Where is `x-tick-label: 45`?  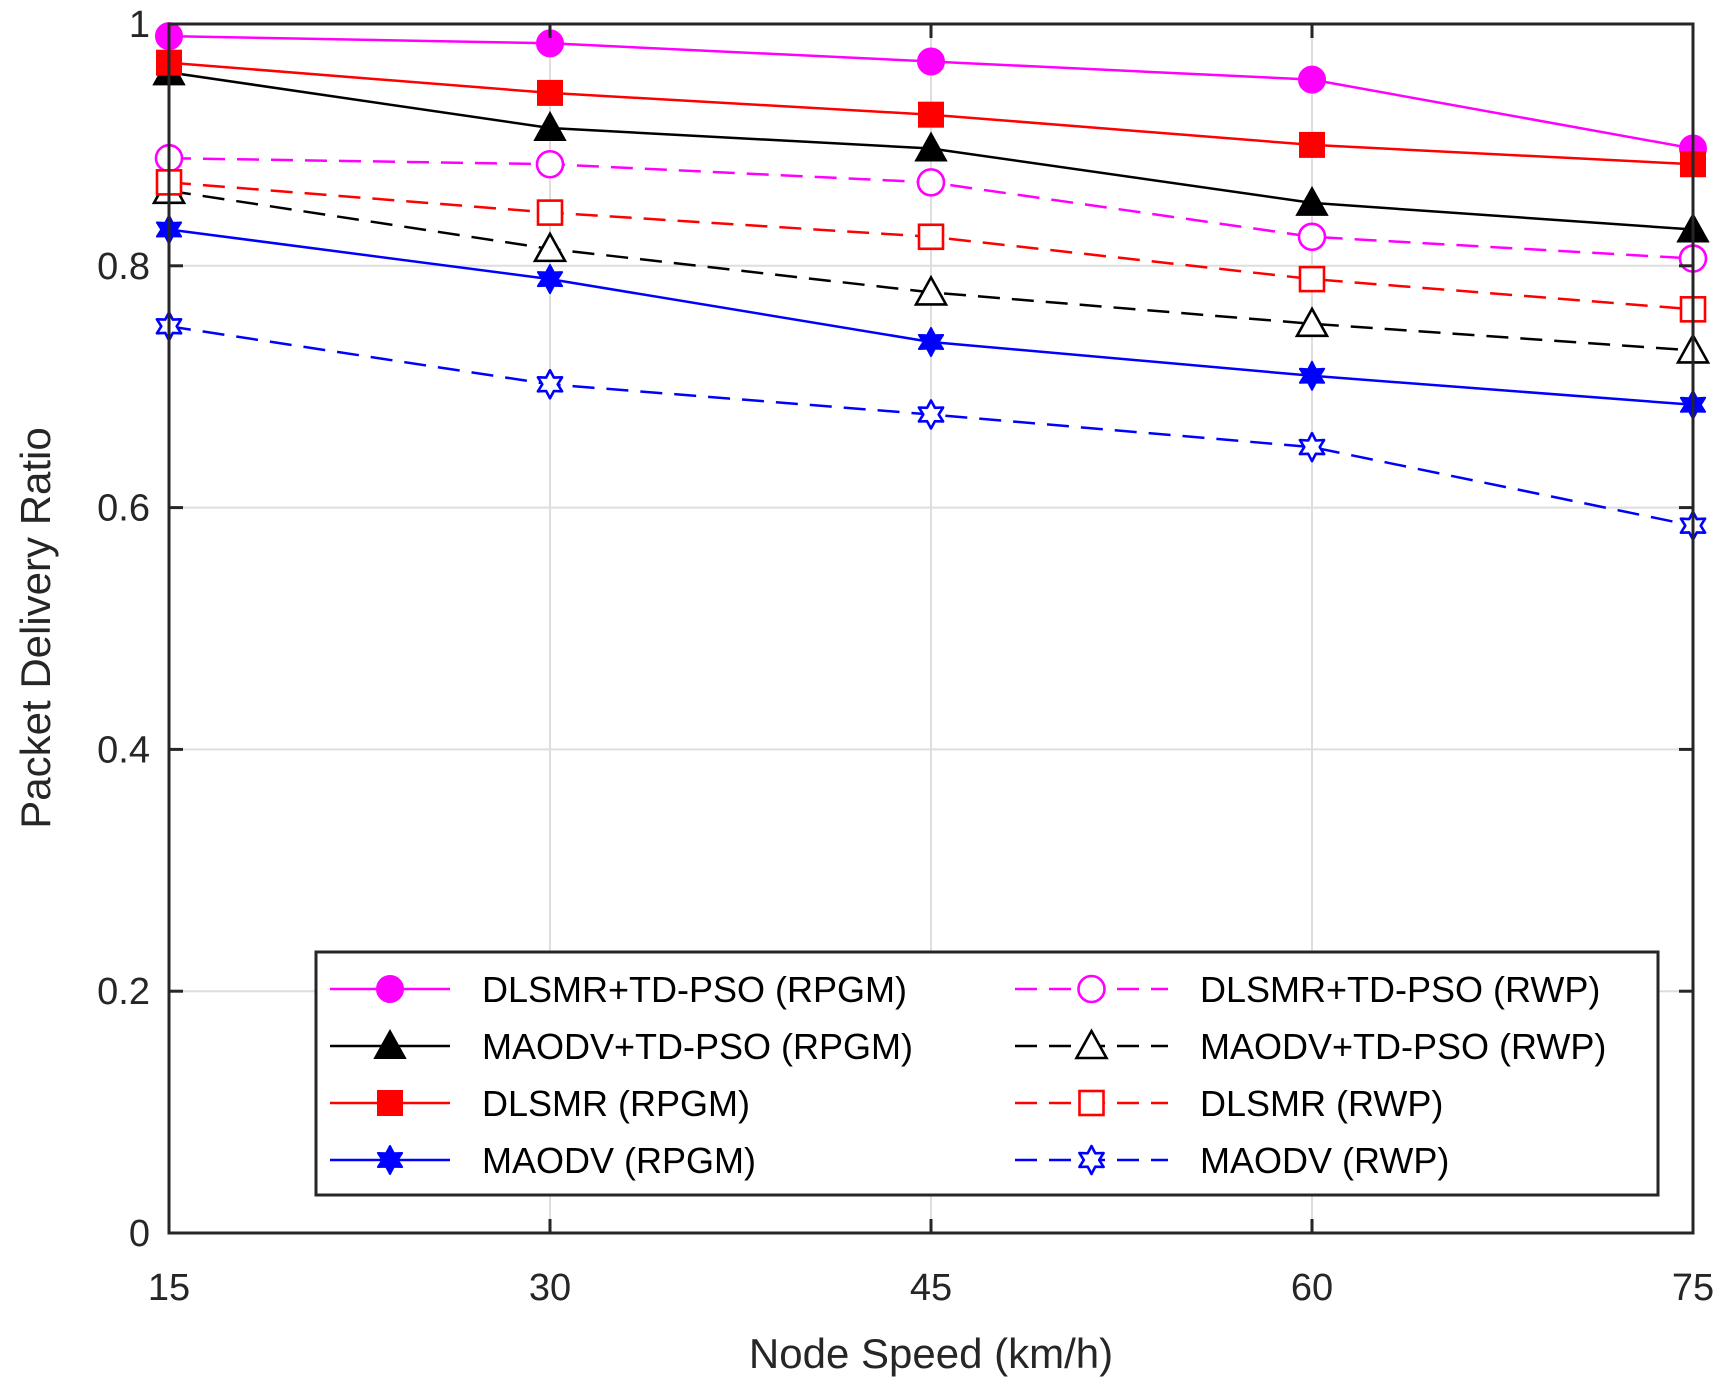 x-tick-label: 45 is located at coordinates (931, 1288).